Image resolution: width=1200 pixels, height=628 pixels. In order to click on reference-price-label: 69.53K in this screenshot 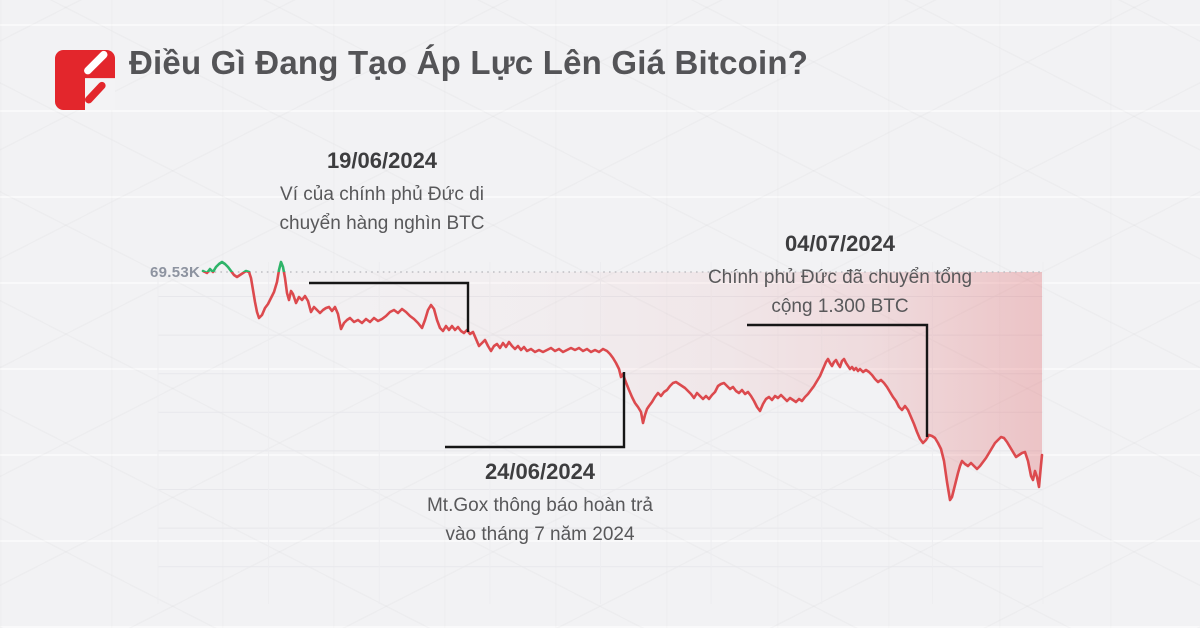, I will do `click(175, 272)`.